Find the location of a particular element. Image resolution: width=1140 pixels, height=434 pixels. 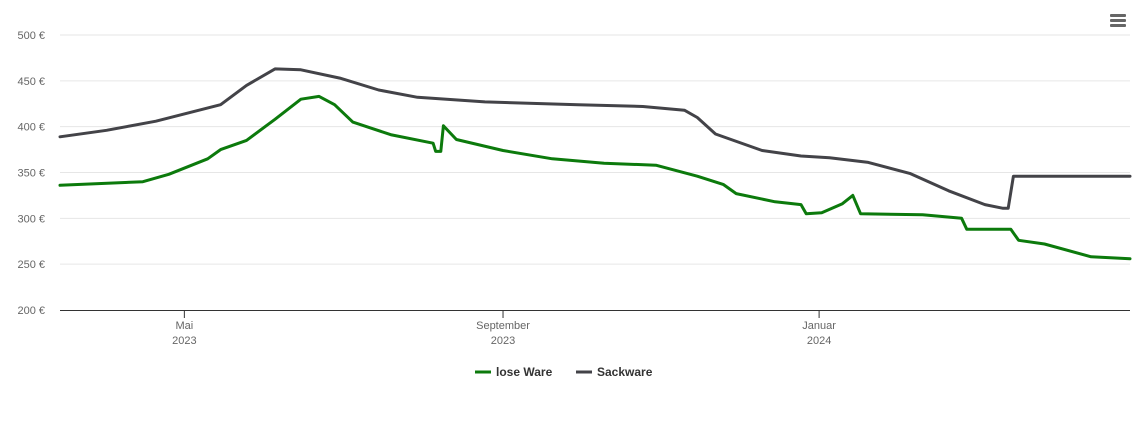

legend-item-1: Sackware is located at coordinates (614, 372).